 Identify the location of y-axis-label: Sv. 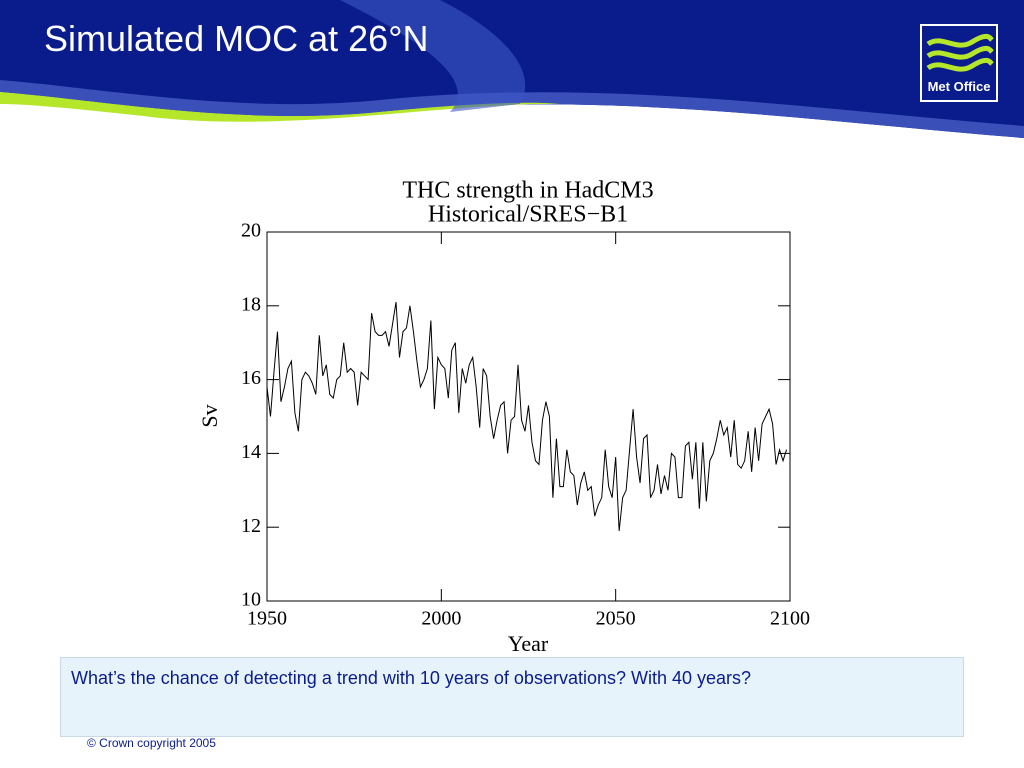
(209, 415).